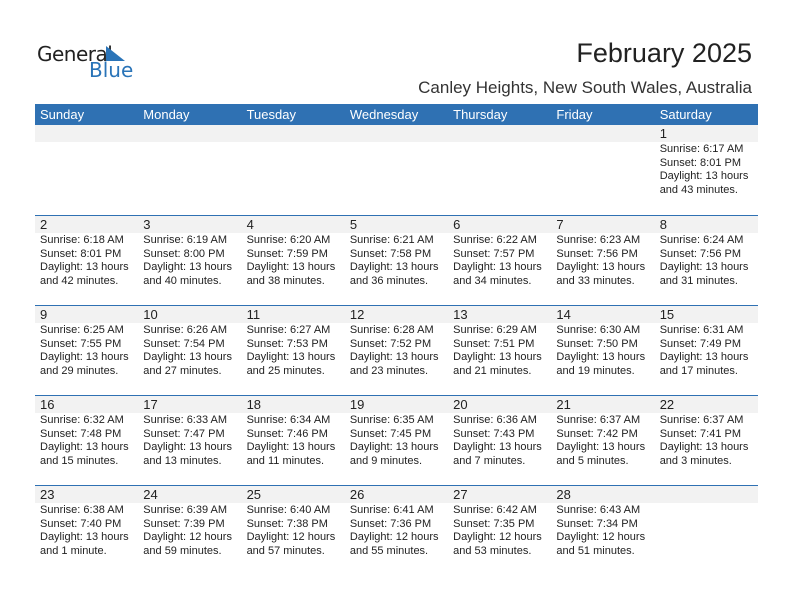 This screenshot has width=792, height=612. What do you see at coordinates (494, 253) in the screenshot?
I see `sunset: Sunset: 7:57 PM` at bounding box center [494, 253].